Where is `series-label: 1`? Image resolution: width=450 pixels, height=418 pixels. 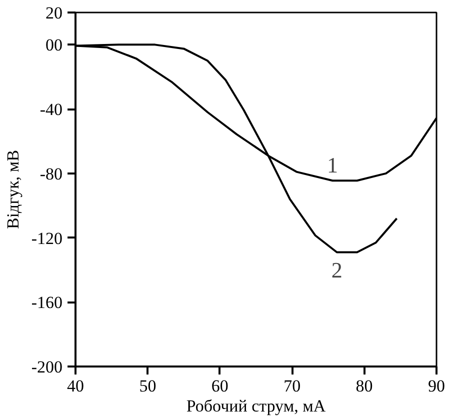 series-label: 1 is located at coordinates (332, 165).